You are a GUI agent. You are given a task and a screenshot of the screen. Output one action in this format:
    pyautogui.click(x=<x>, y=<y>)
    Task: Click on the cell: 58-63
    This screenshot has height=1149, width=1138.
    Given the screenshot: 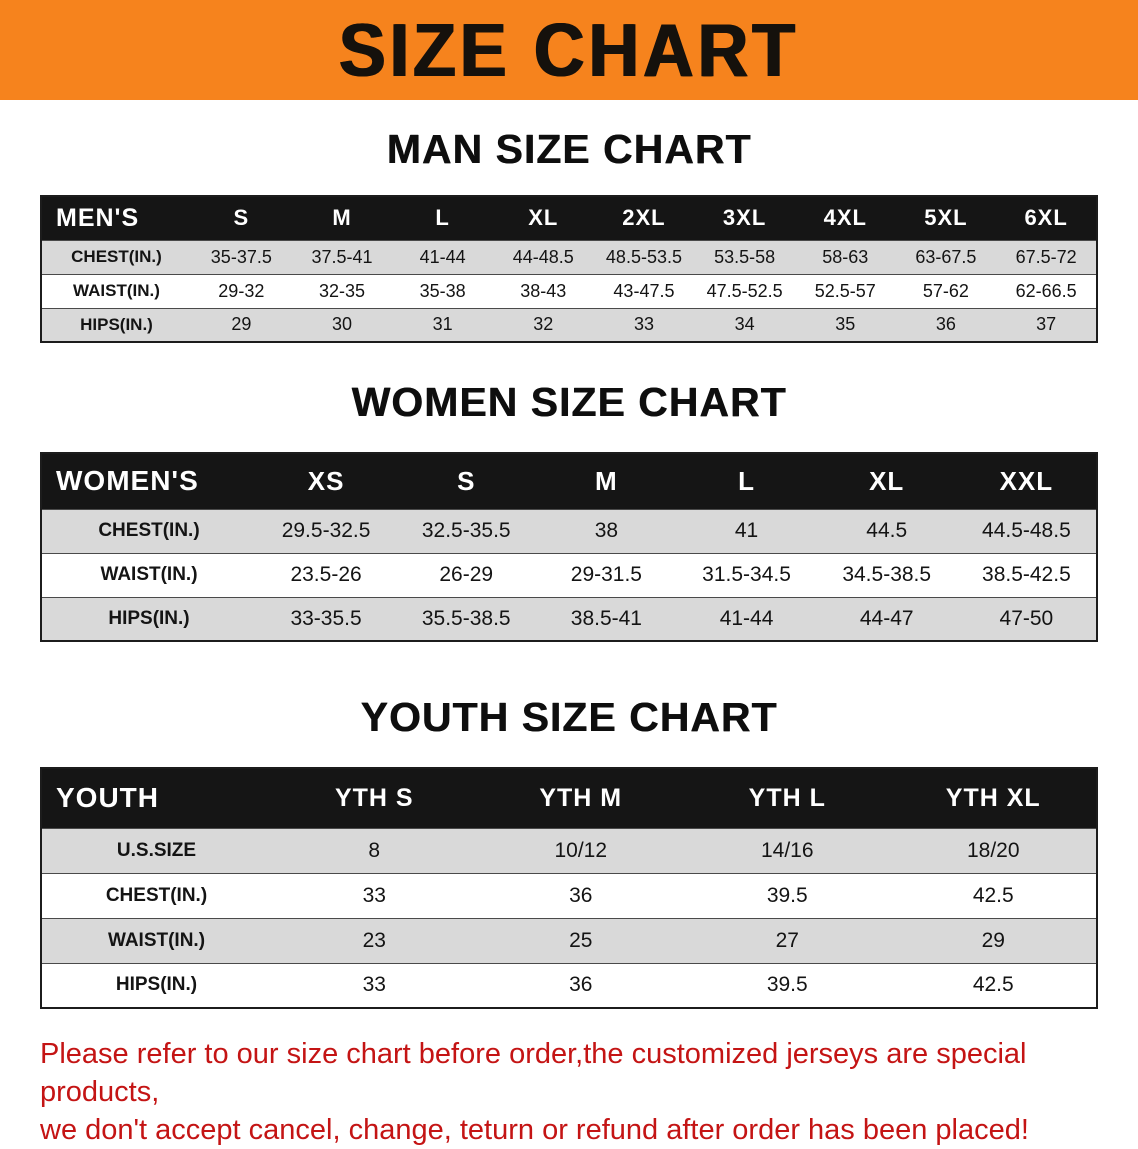 What is the action you would take?
    pyautogui.click(x=845, y=256)
    